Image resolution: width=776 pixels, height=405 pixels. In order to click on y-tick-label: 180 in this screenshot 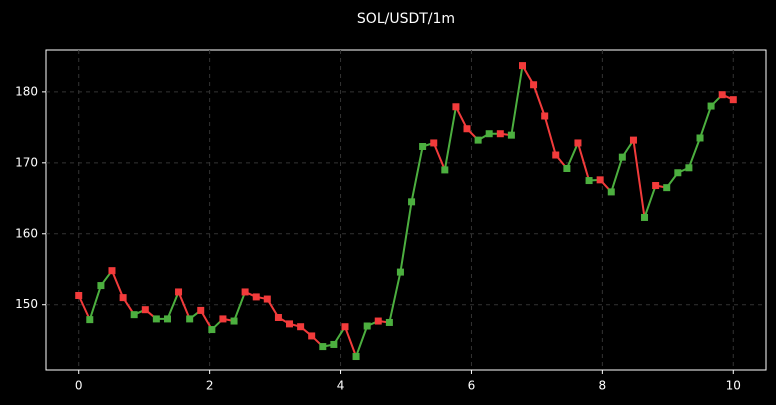, I will do `click(26, 91)`.